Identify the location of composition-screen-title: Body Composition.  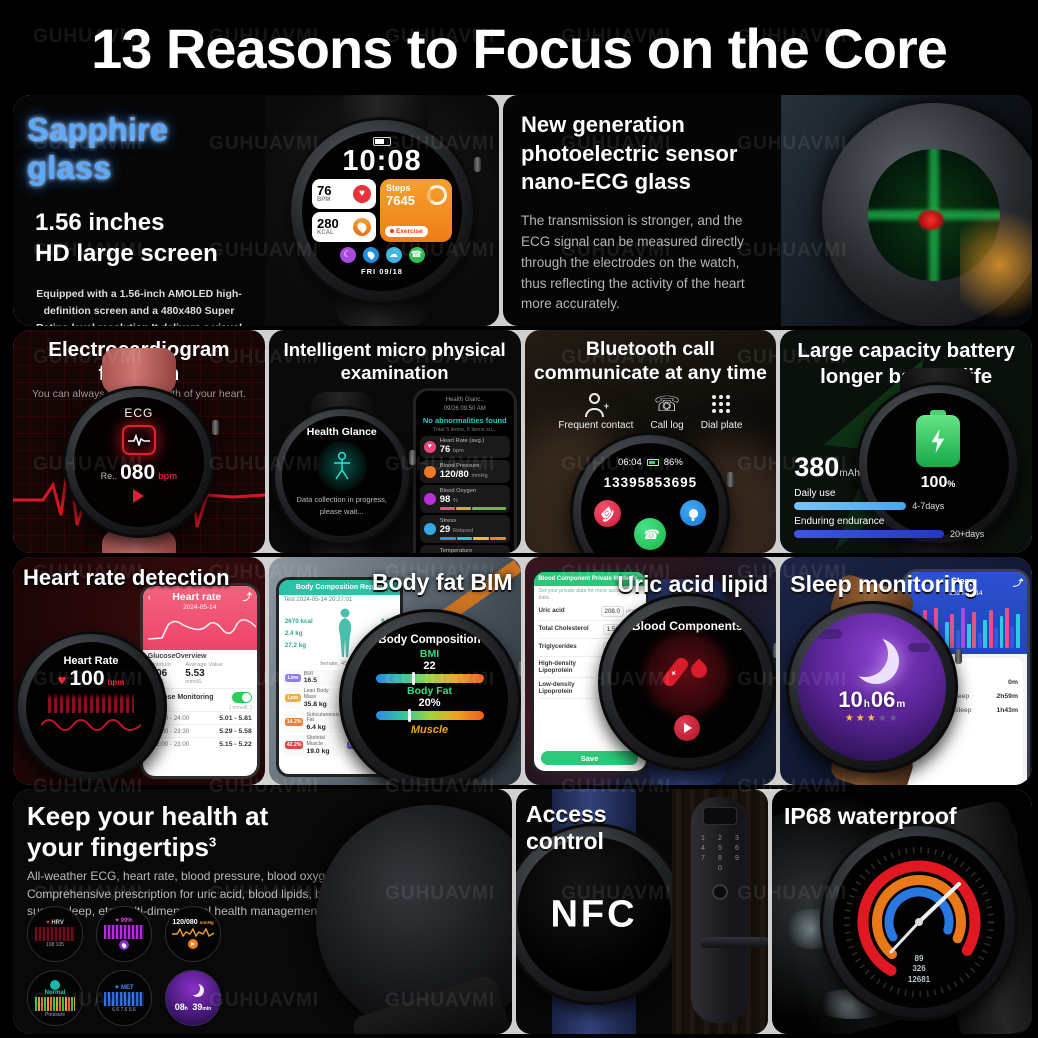
(429, 640).